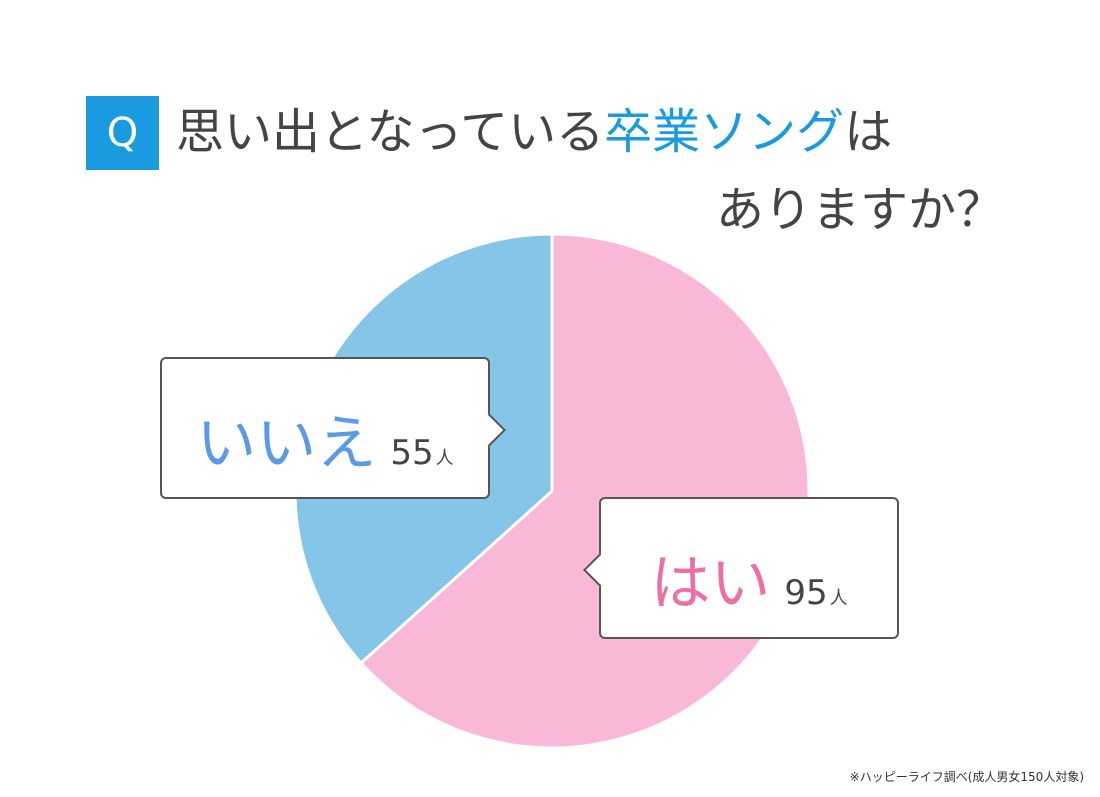  I want to click on callout-no: いいえ 55 人, so click(333, 428).